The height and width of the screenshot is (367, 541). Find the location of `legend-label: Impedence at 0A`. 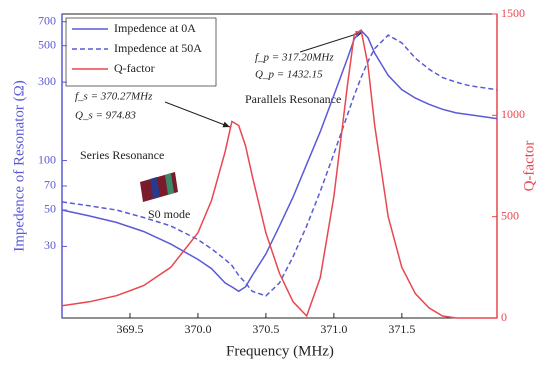

legend-label: Impedence at 0A is located at coordinates (155, 28).